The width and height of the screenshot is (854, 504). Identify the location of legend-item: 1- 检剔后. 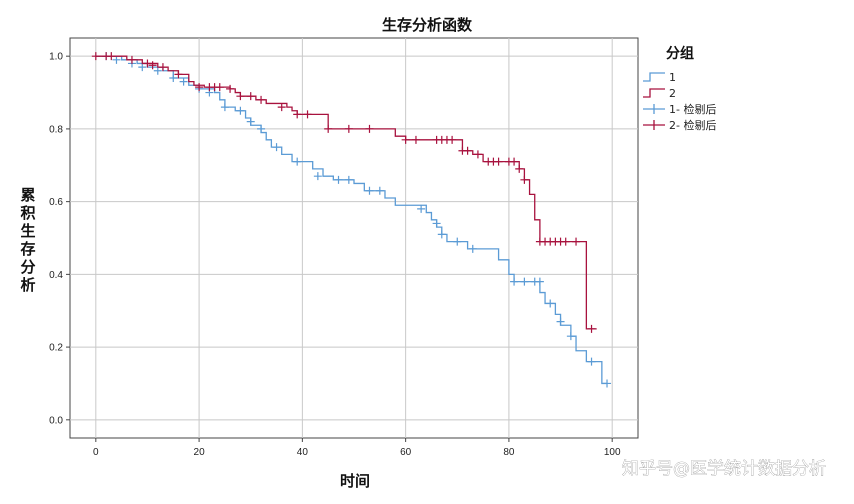
(679, 109).